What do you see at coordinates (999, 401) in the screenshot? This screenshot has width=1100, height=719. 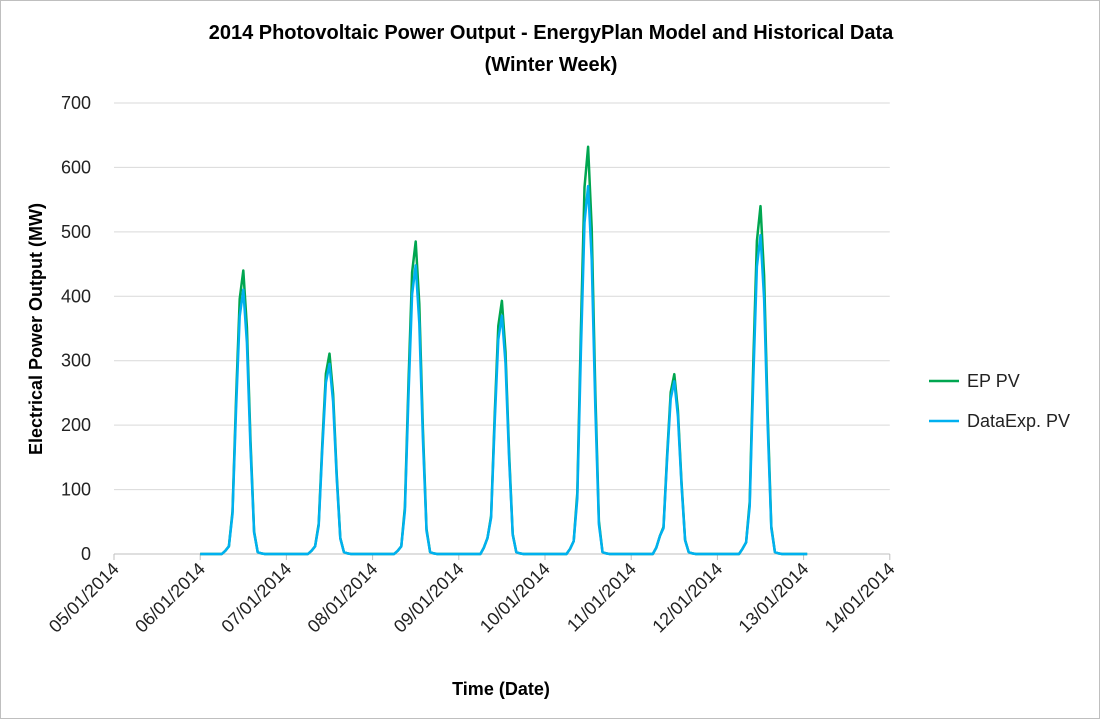 I see `legend: EP PV DataExp. PV` at bounding box center [999, 401].